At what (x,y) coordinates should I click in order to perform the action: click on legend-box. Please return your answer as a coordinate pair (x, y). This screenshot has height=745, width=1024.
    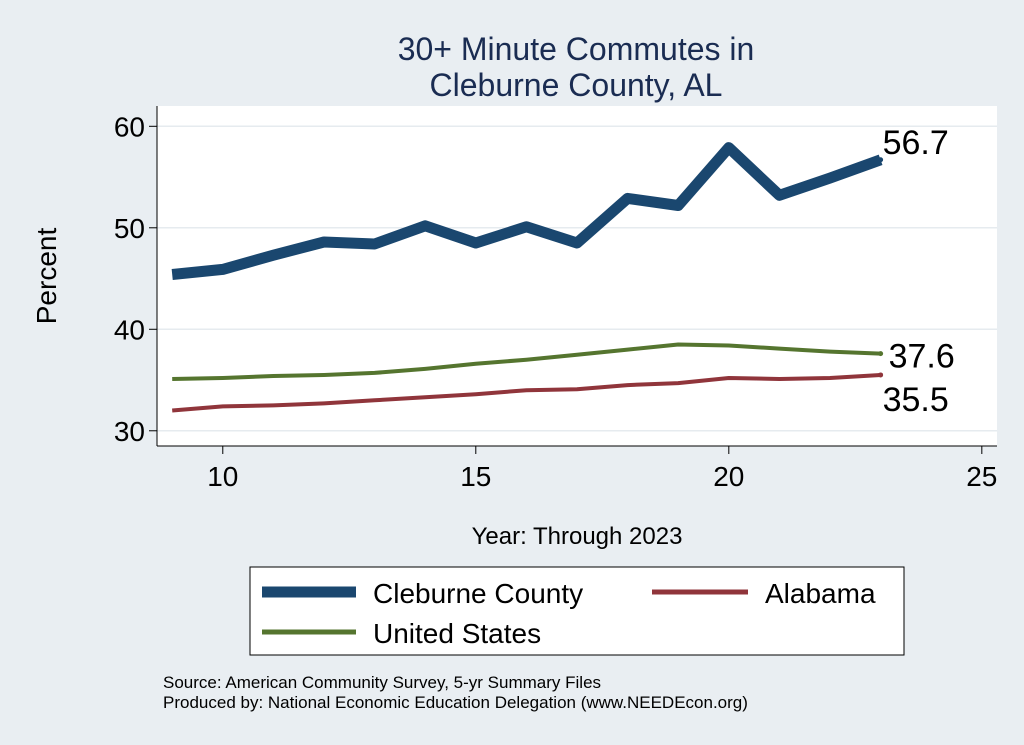
    Looking at the image, I should click on (577, 611).